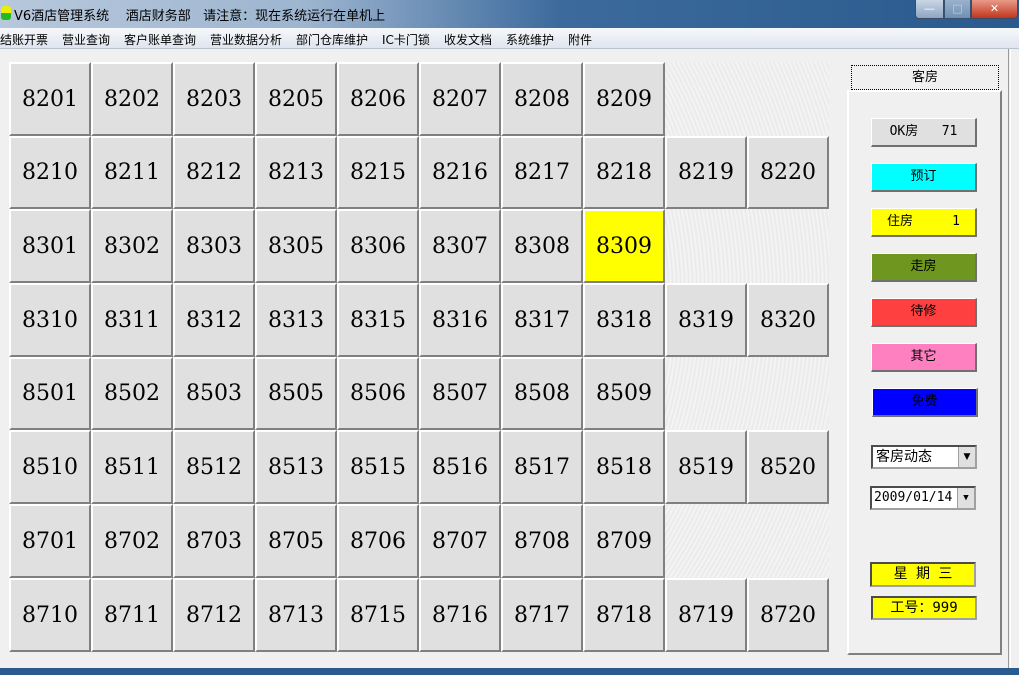 The height and width of the screenshot is (675, 1019). Describe the element at coordinates (924, 132) in the screenshot. I see `legend-button-0: OK房 71` at that location.